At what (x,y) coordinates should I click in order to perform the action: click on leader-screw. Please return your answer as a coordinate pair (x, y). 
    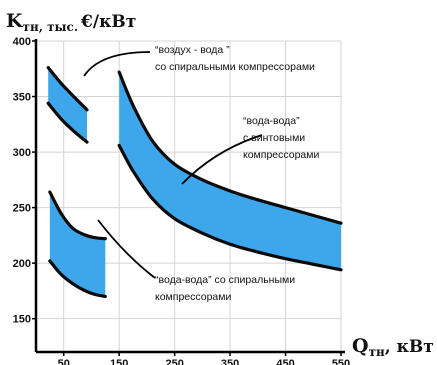
    Looking at the image, I should click on (222, 159).